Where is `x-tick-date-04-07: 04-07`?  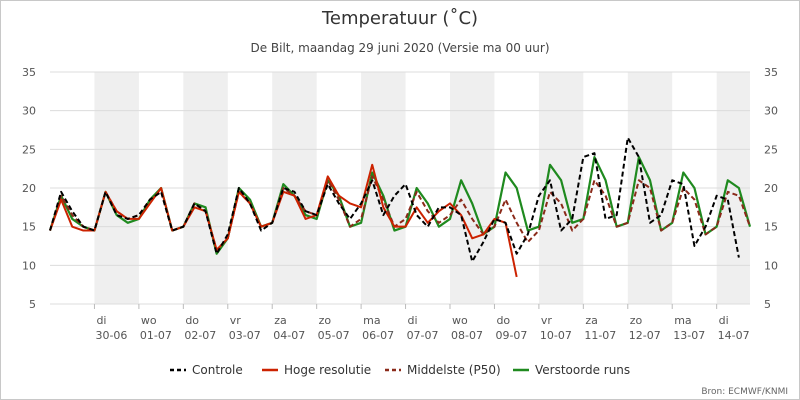 x-tick-date-04-07: 04-07 is located at coordinates (289, 335).